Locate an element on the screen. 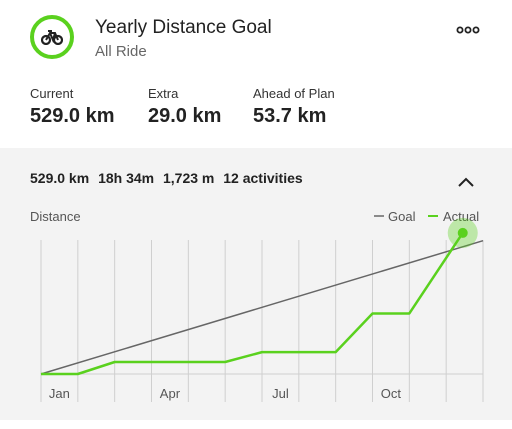 This screenshot has height=429, width=512. y-axis-label: Distance is located at coordinates (55, 216).